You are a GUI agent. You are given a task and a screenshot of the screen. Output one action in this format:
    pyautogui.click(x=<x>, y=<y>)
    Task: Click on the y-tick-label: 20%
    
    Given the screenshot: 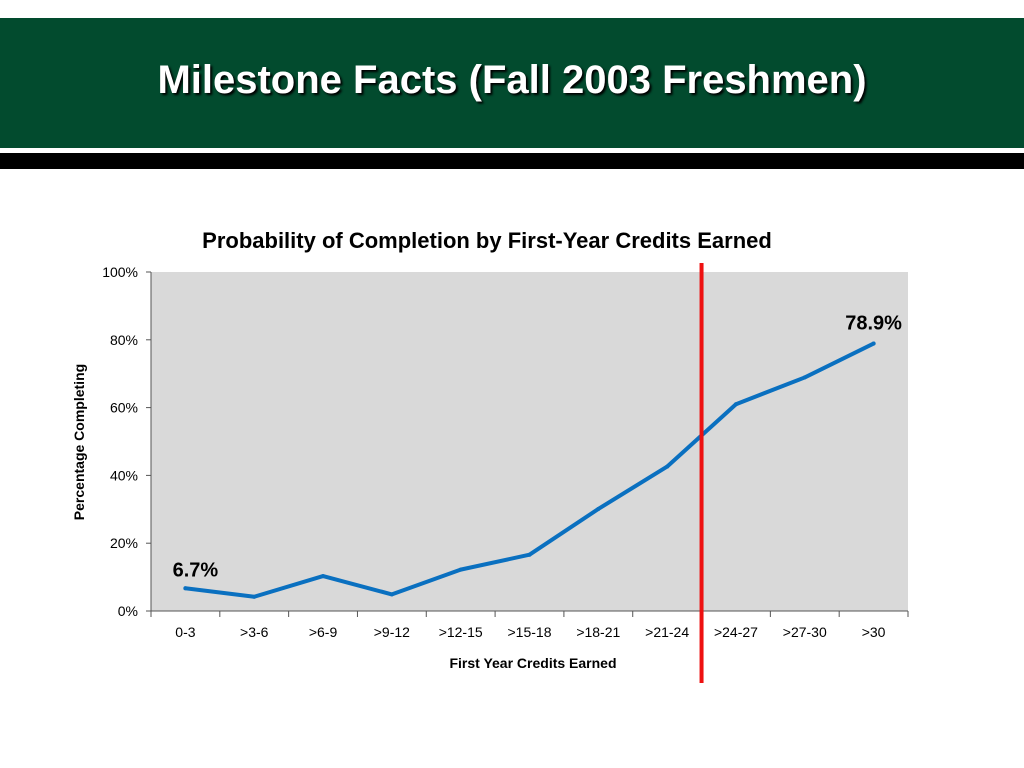 What is the action you would take?
    pyautogui.click(x=124, y=543)
    